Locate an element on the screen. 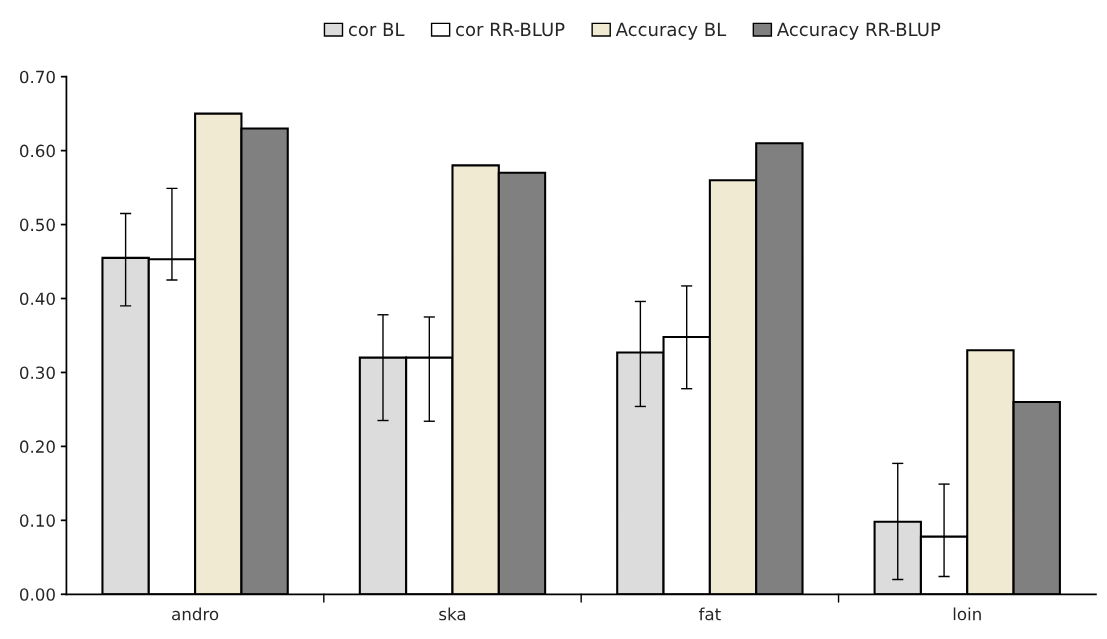  y-tick-label: 0.00 is located at coordinates (37, 594).